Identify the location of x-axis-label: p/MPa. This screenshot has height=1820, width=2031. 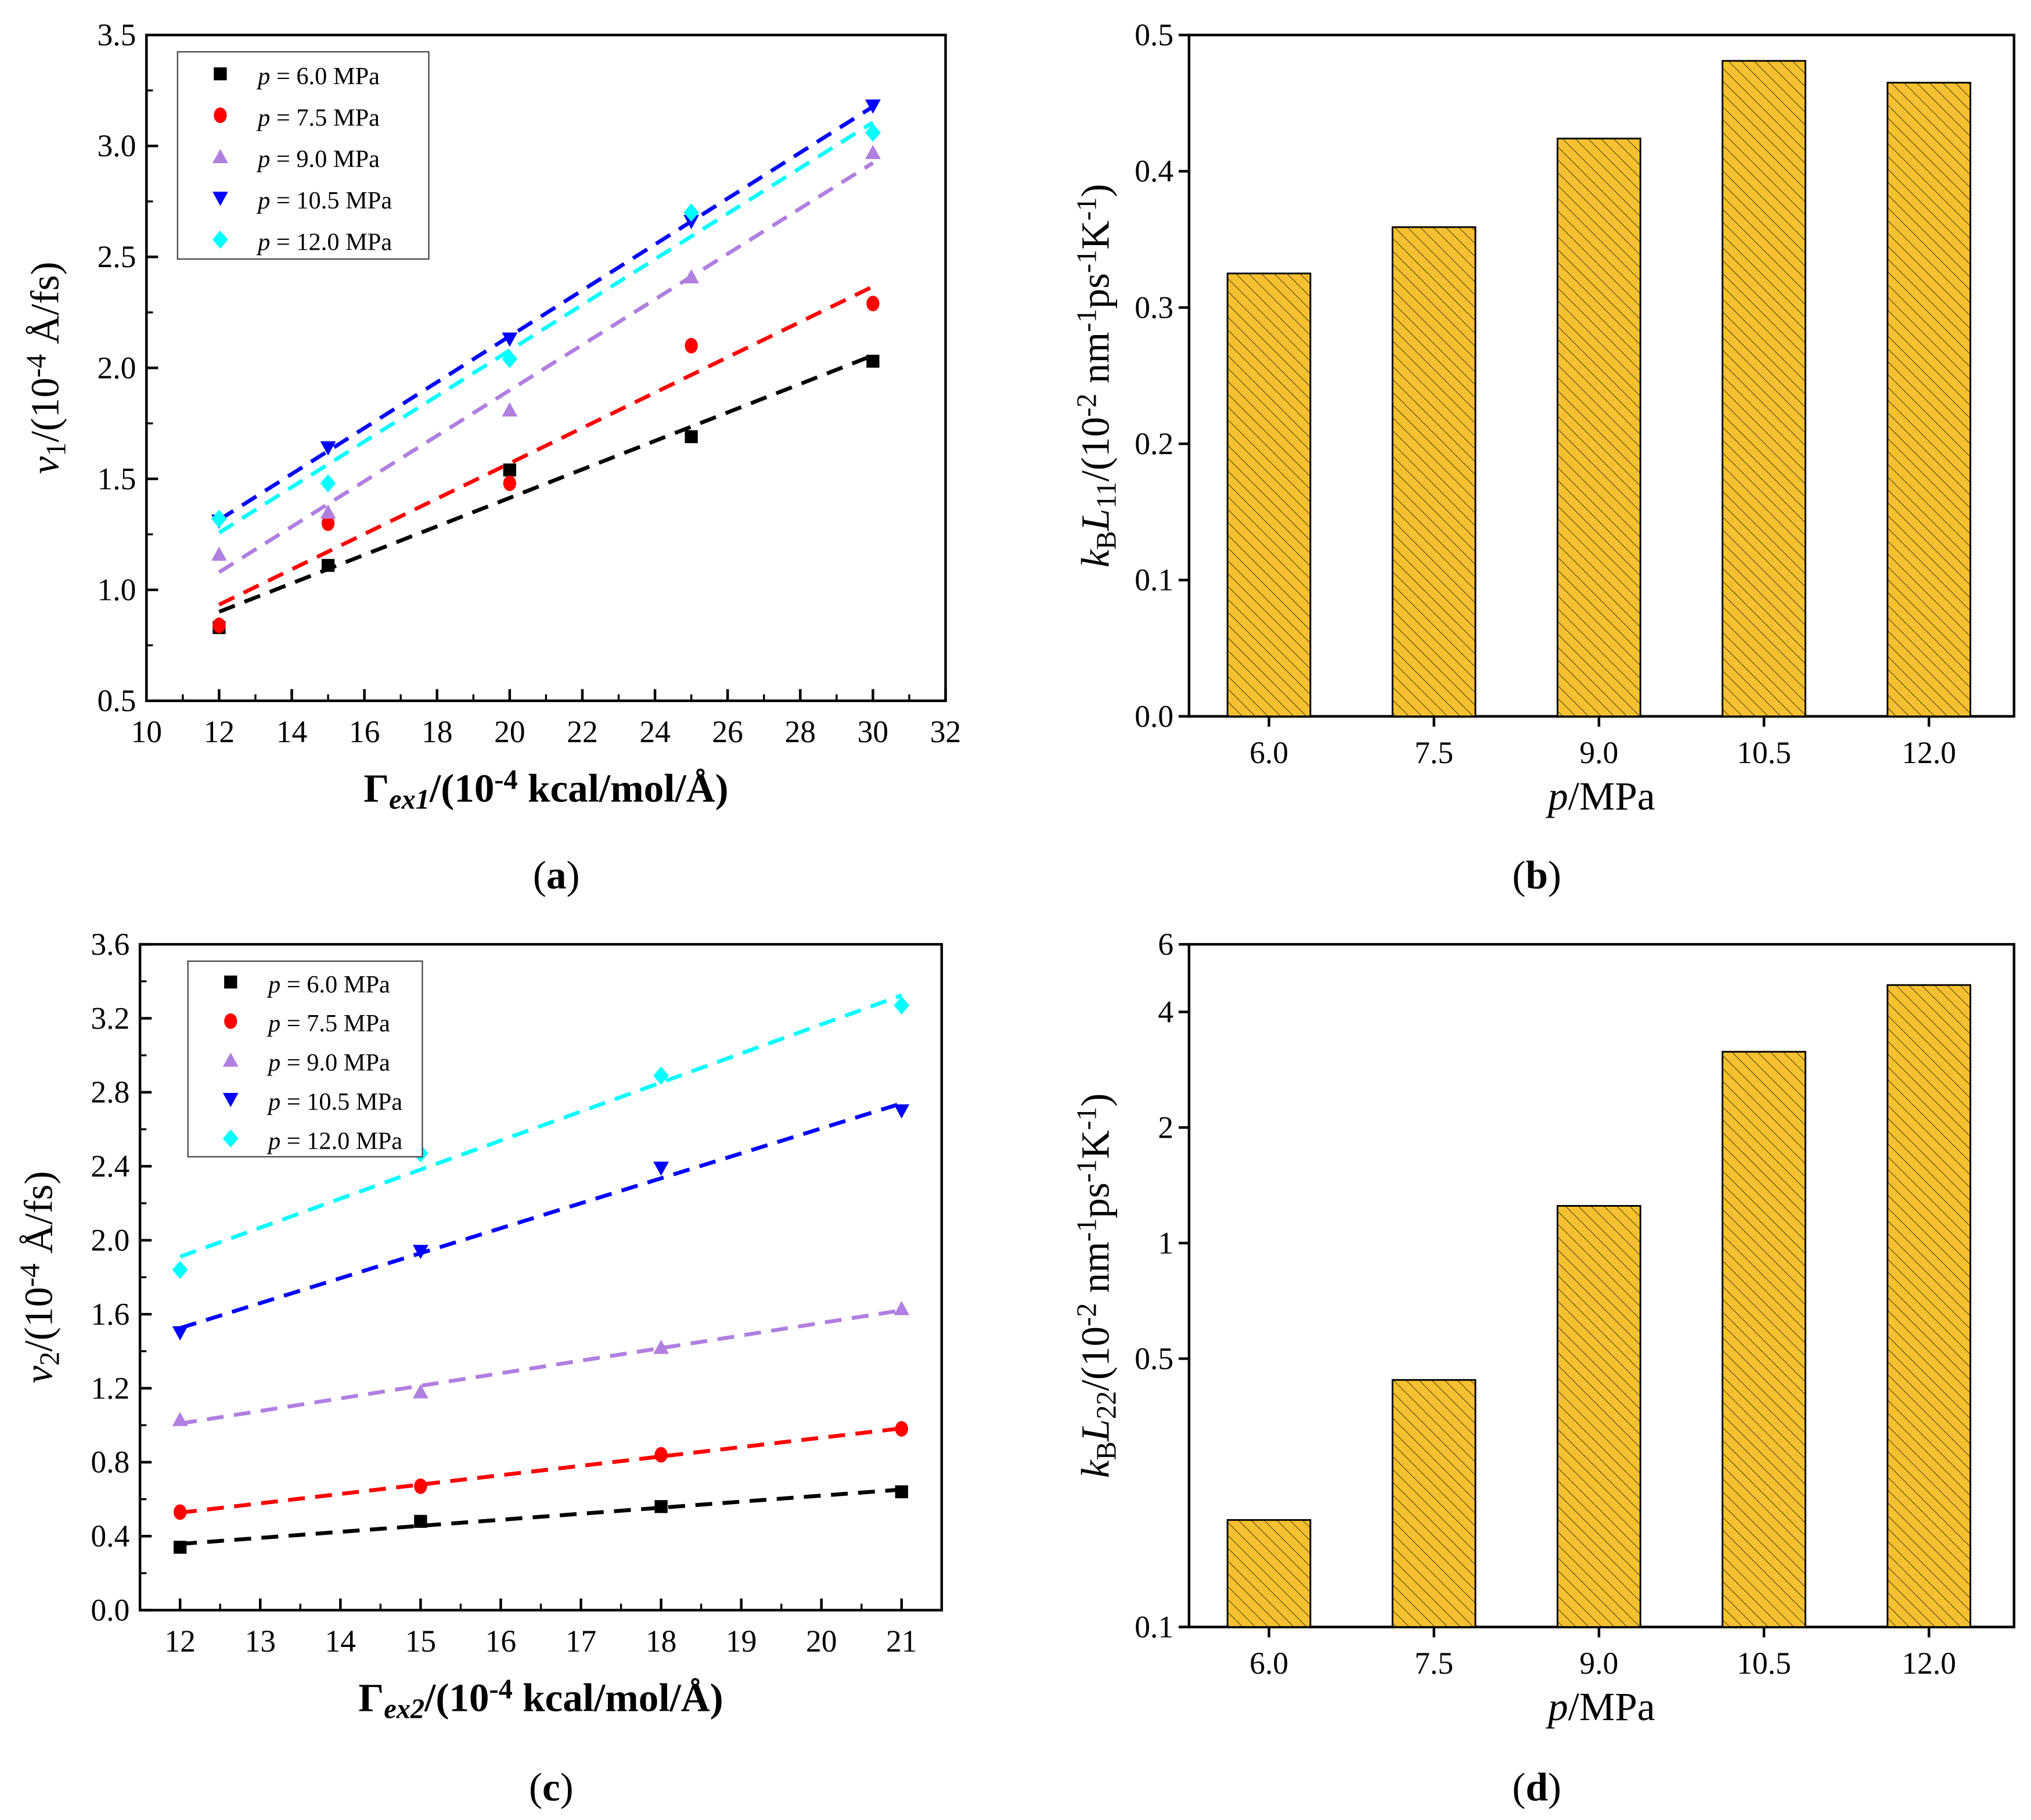
(1600, 1706).